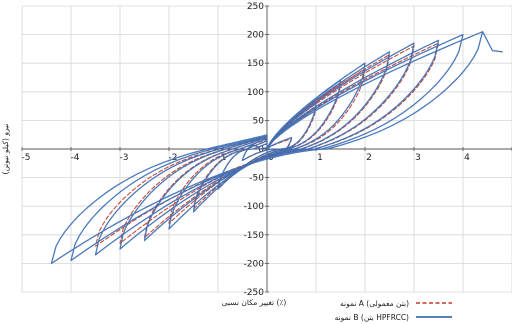  I want to click on x-tick-label: -4, so click(75, 158).